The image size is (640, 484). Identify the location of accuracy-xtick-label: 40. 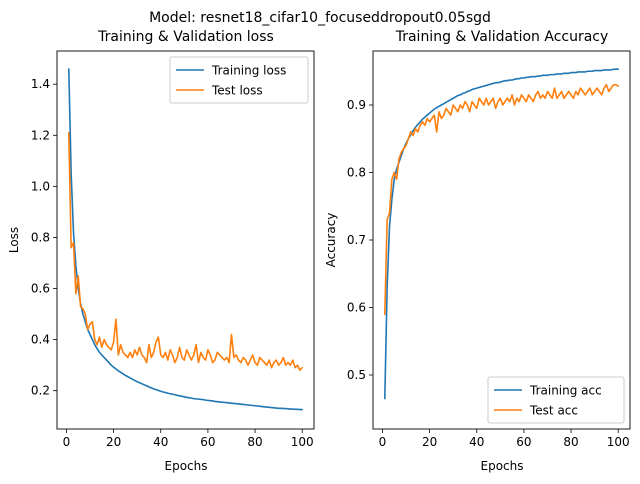
(476, 442).